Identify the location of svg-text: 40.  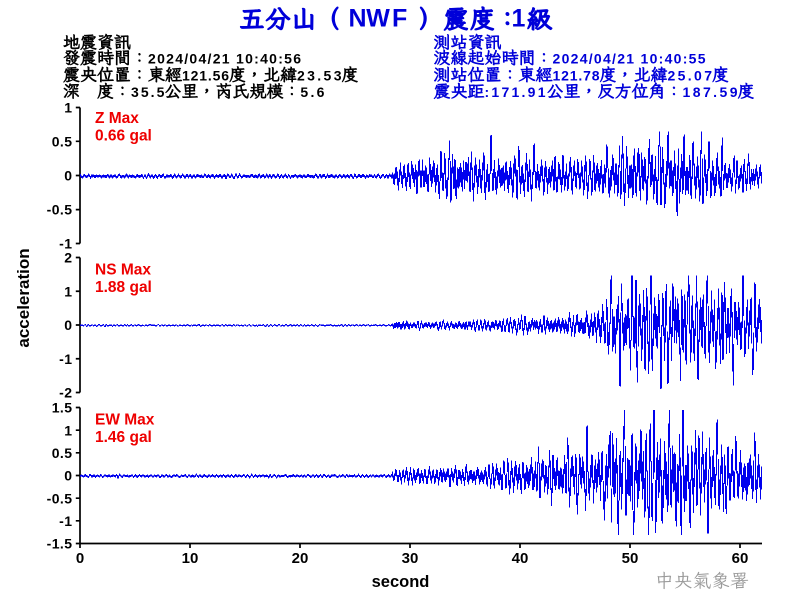
(520, 558).